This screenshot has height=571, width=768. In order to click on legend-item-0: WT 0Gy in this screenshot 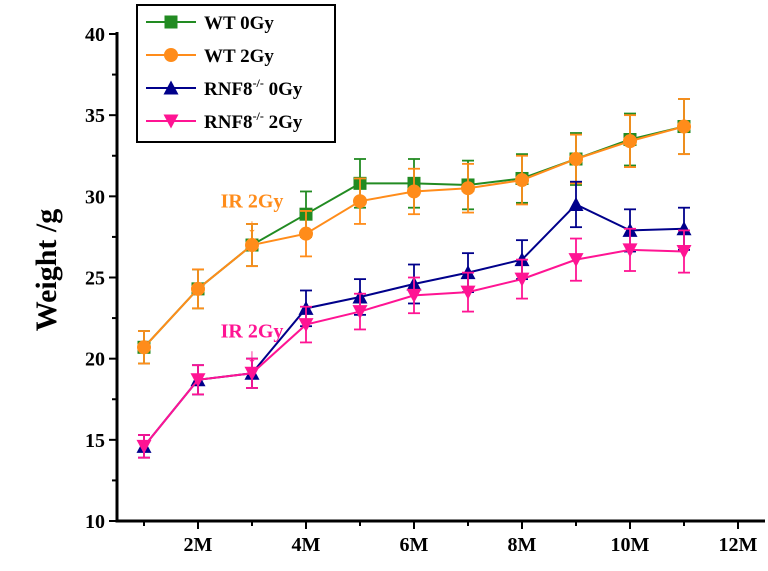, I will do `click(210, 23)`.